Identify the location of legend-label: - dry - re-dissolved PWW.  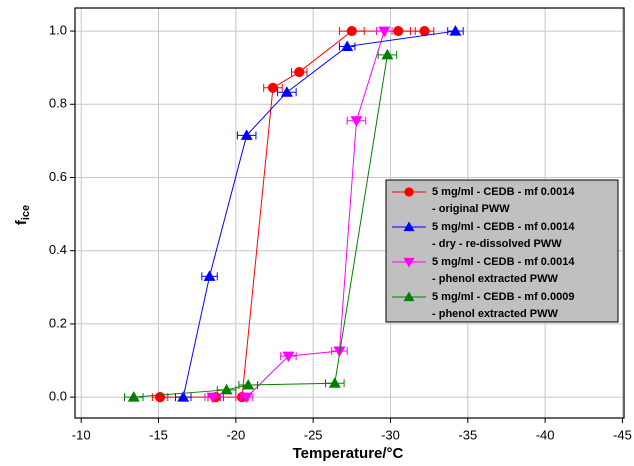
(497, 244).